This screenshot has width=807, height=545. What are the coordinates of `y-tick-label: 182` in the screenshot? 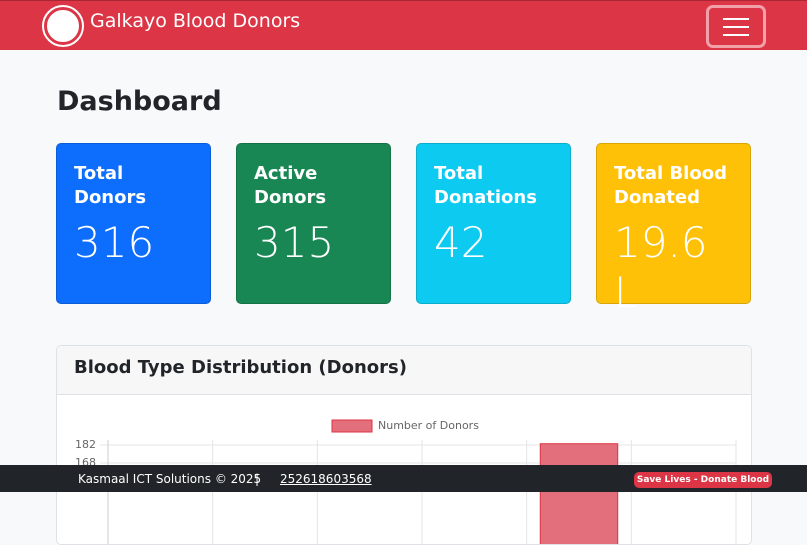 It's located at (85, 444).